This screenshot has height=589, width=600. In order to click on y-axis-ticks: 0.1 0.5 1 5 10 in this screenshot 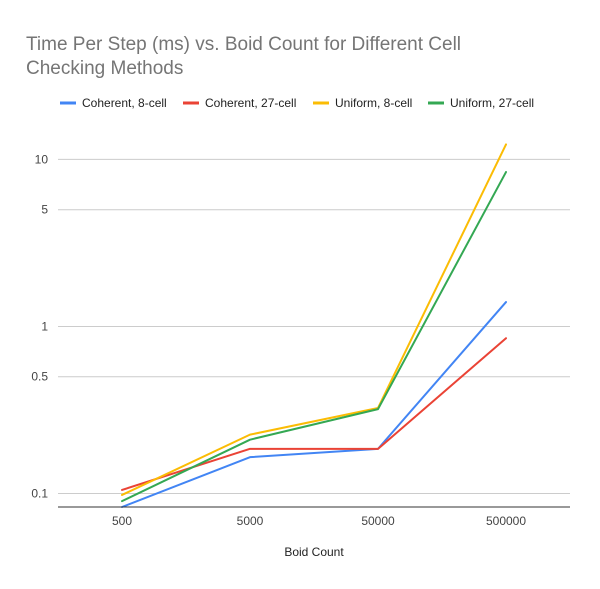, I will do `click(39, 326)`.